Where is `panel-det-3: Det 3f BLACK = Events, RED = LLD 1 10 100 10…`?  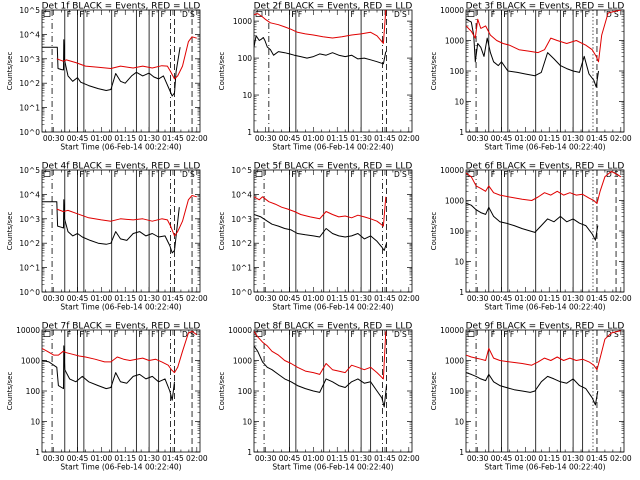 panel-det-3: Det 3f BLACK = Events, RED = LLD 1 10 100 10… is located at coordinates (531, 77).